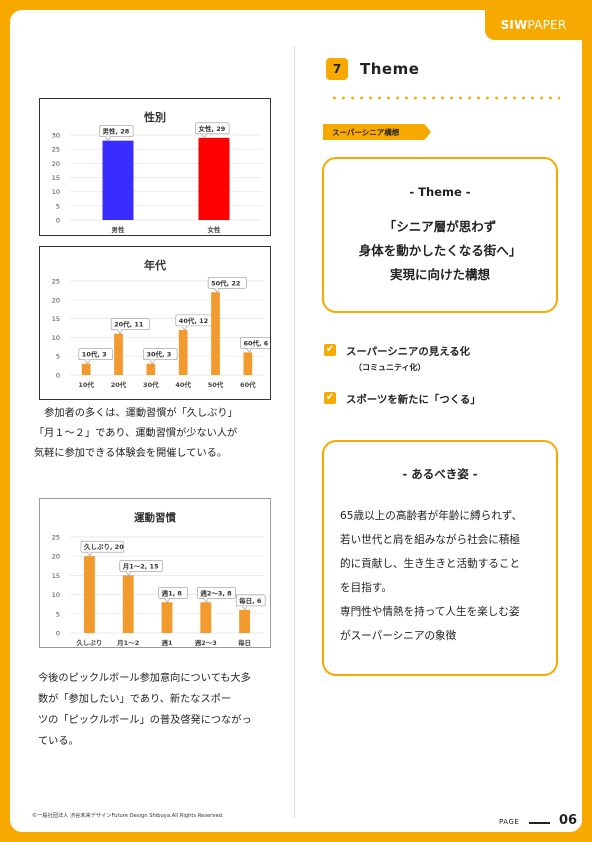  What do you see at coordinates (440, 226) in the screenshot?
I see `theme-card-lead-line: 「シニア層が思わず` at bounding box center [440, 226].